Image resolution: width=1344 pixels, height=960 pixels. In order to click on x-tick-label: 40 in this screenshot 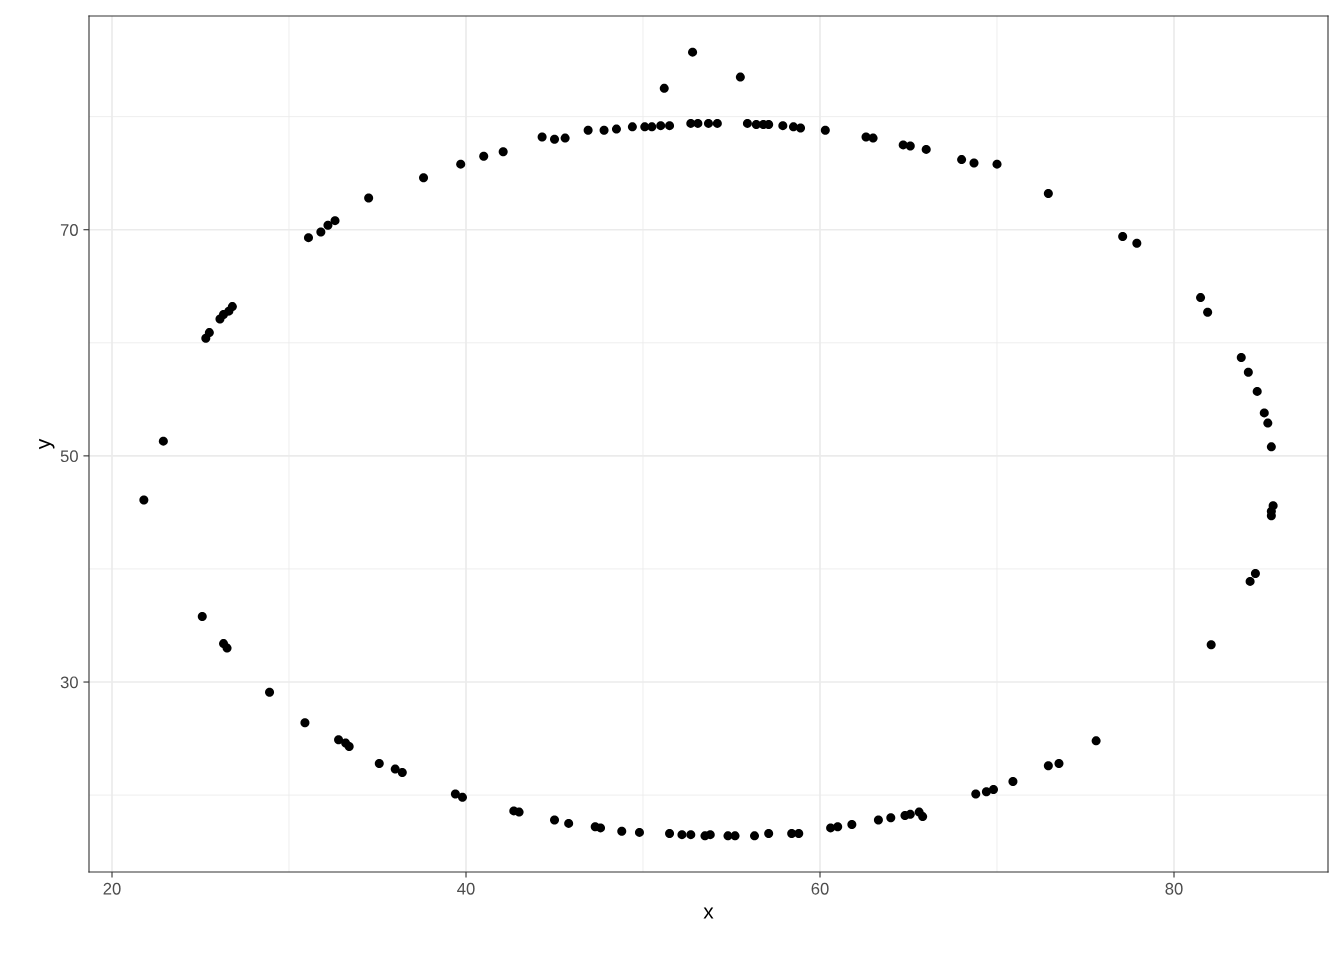, I will do `click(466, 888)`.